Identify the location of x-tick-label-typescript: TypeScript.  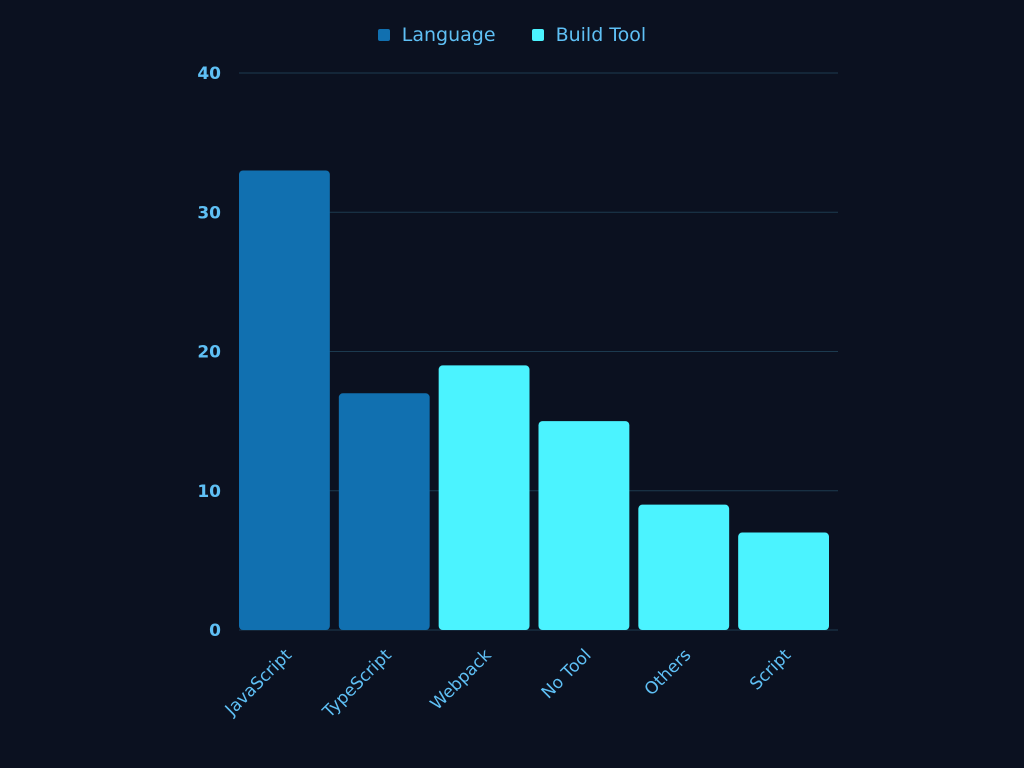
(357, 684).